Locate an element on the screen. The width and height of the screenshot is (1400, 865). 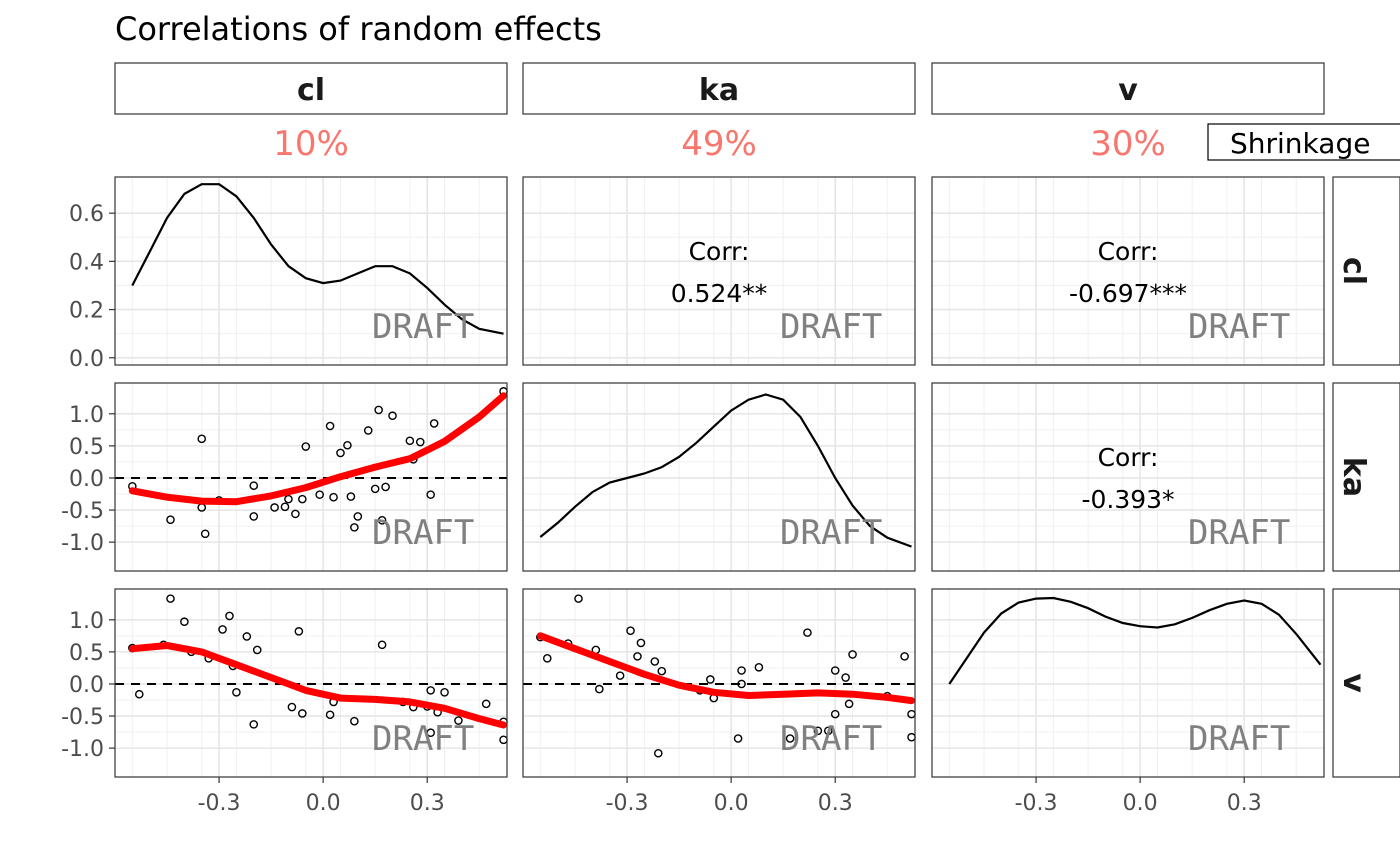
legend-shrinkage: Shrinkage is located at coordinates (1303, 142).